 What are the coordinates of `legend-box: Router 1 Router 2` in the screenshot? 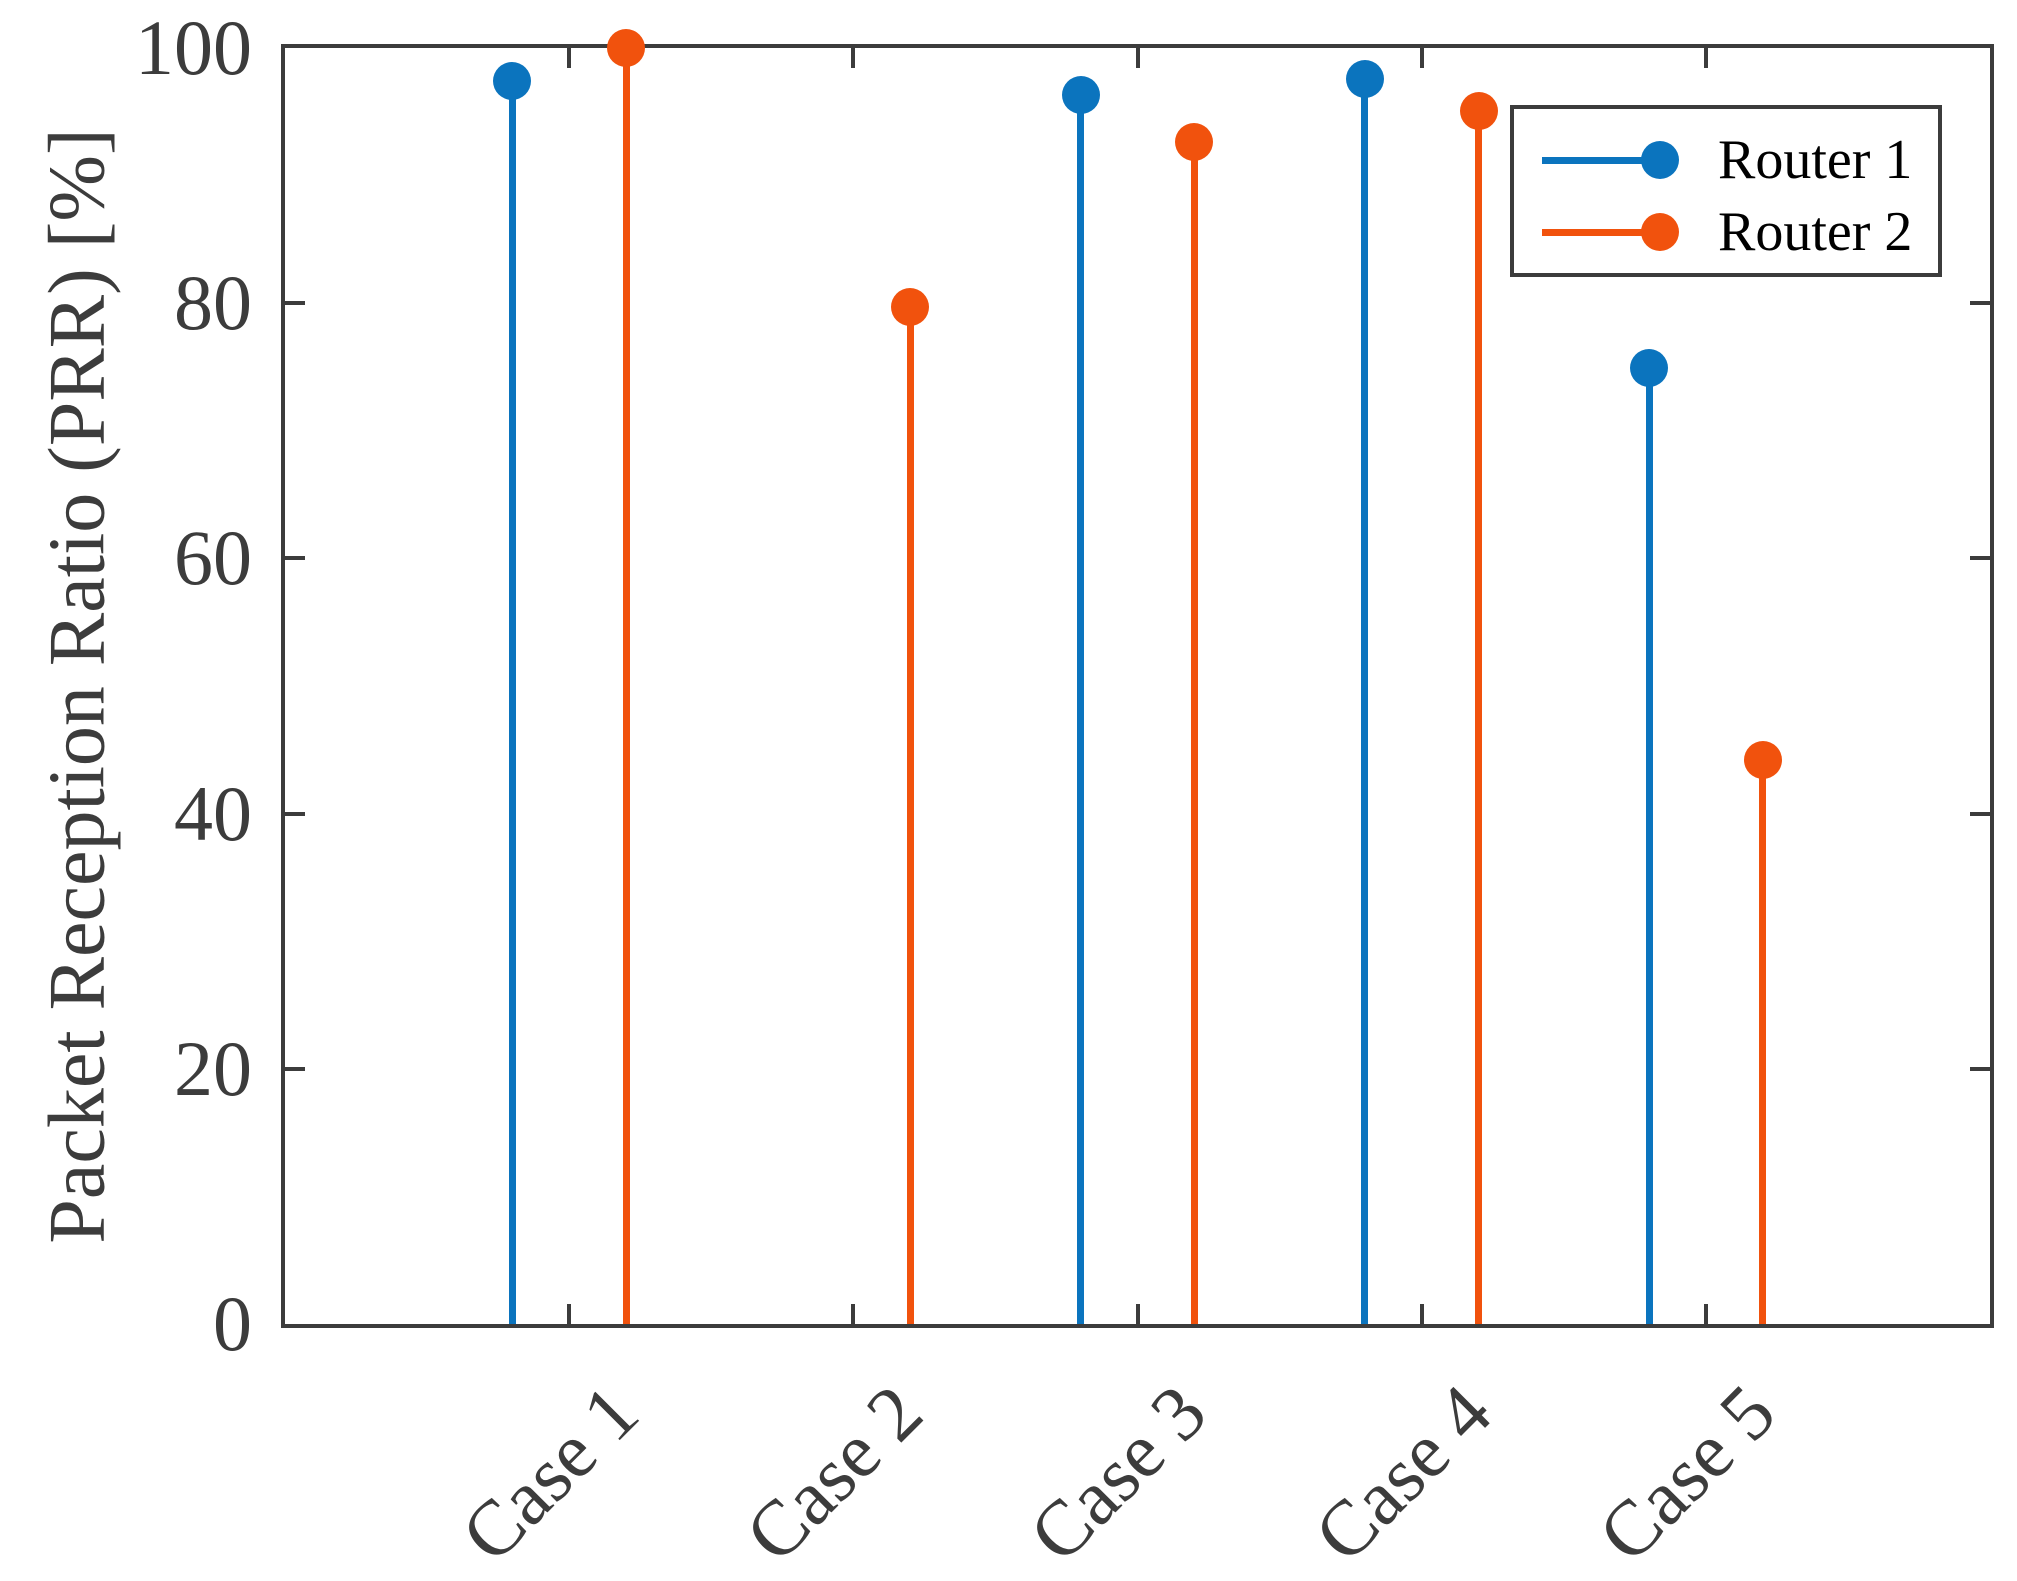 It's located at (1726, 191).